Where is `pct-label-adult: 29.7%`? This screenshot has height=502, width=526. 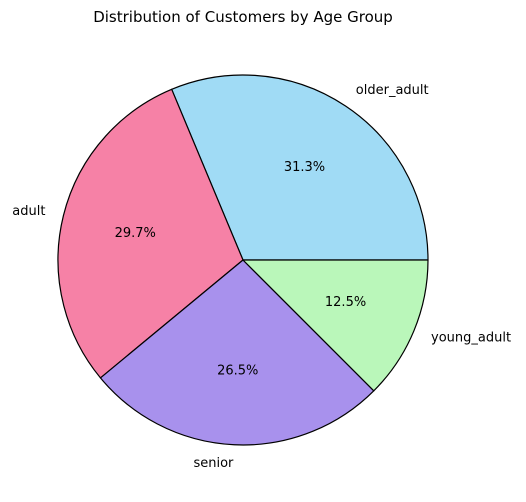
pct-label-adult: 29.7% is located at coordinates (135, 233).